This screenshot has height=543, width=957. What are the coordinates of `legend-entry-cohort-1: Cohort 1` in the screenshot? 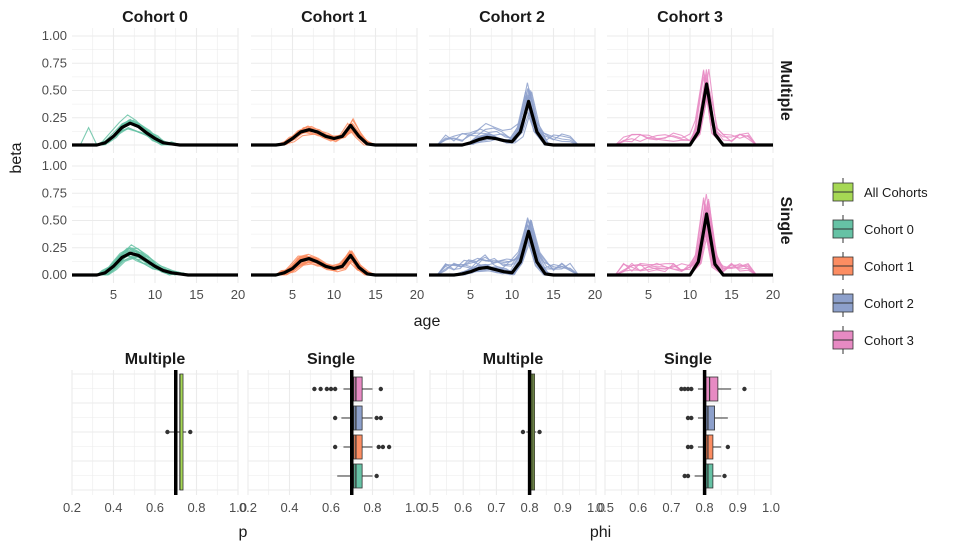 It's located at (873, 266).